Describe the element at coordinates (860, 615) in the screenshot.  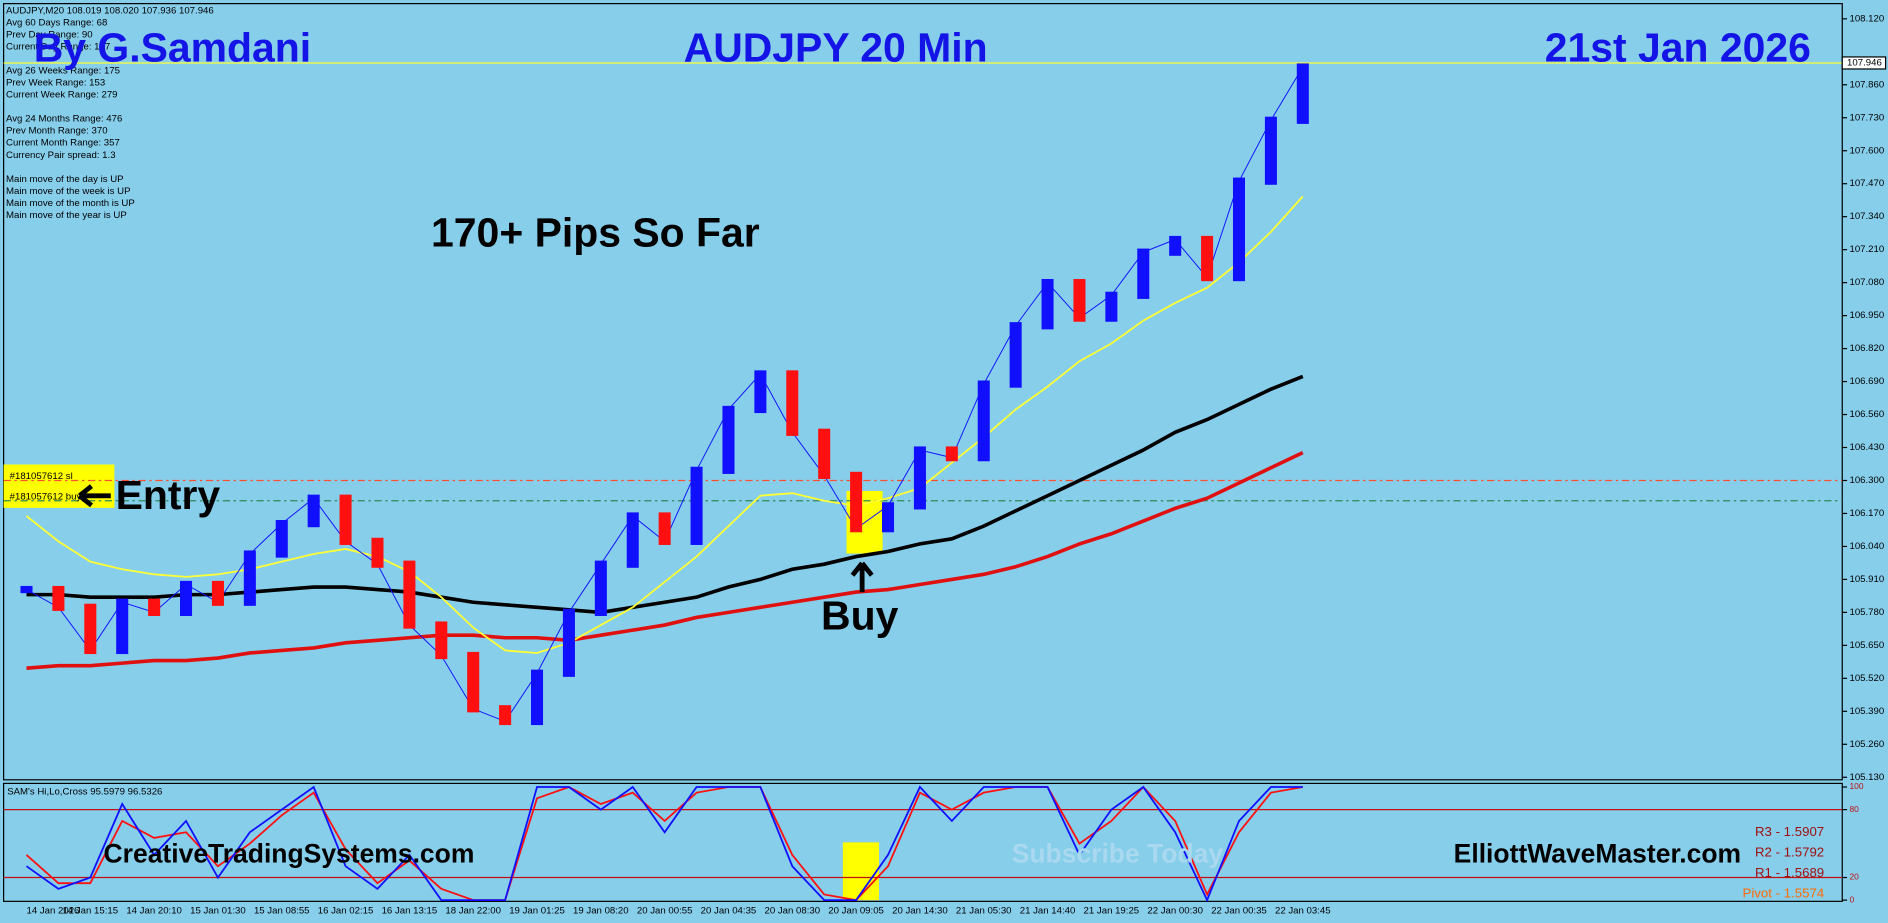
I see `buy-label: Buy` at that location.